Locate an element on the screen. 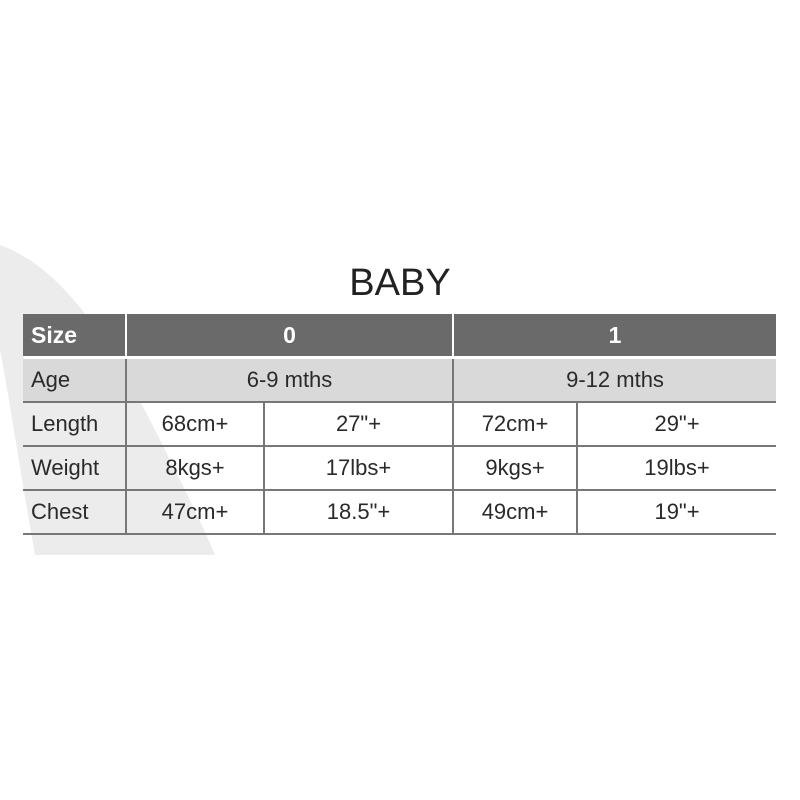  table-row: Chest 47cm+ 18.5"+ 49cm+ 19"+ is located at coordinates (400, 512).